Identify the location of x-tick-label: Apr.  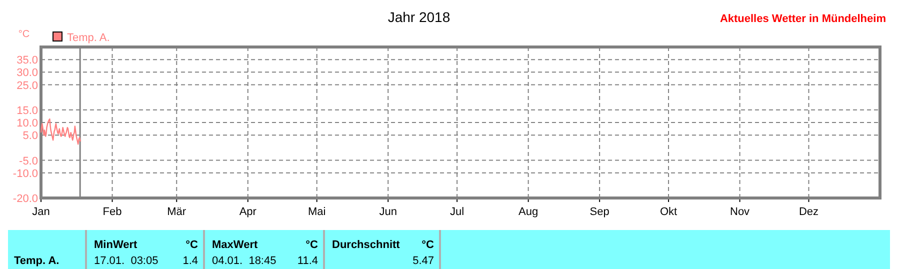
(248, 212).